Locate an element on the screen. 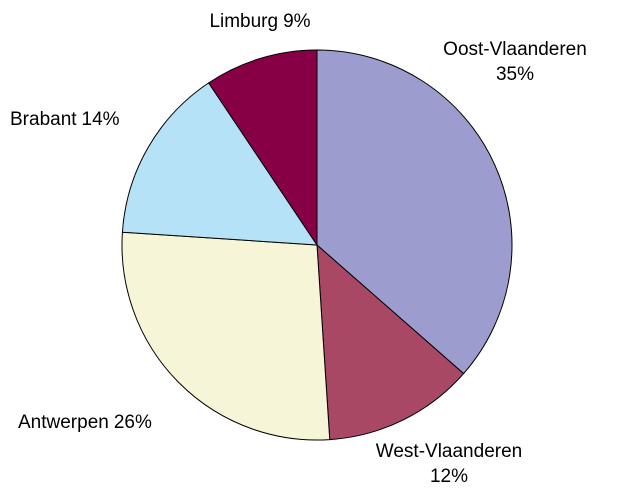 The width and height of the screenshot is (632, 493). slice-label: Brabant is located at coordinates (43, 119).